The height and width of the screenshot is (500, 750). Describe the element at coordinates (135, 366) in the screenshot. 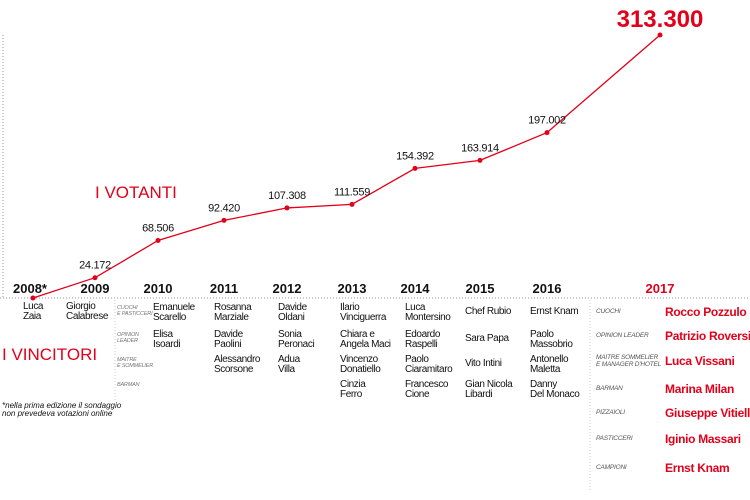

I see `category-label: E SOMMELIER` at that location.